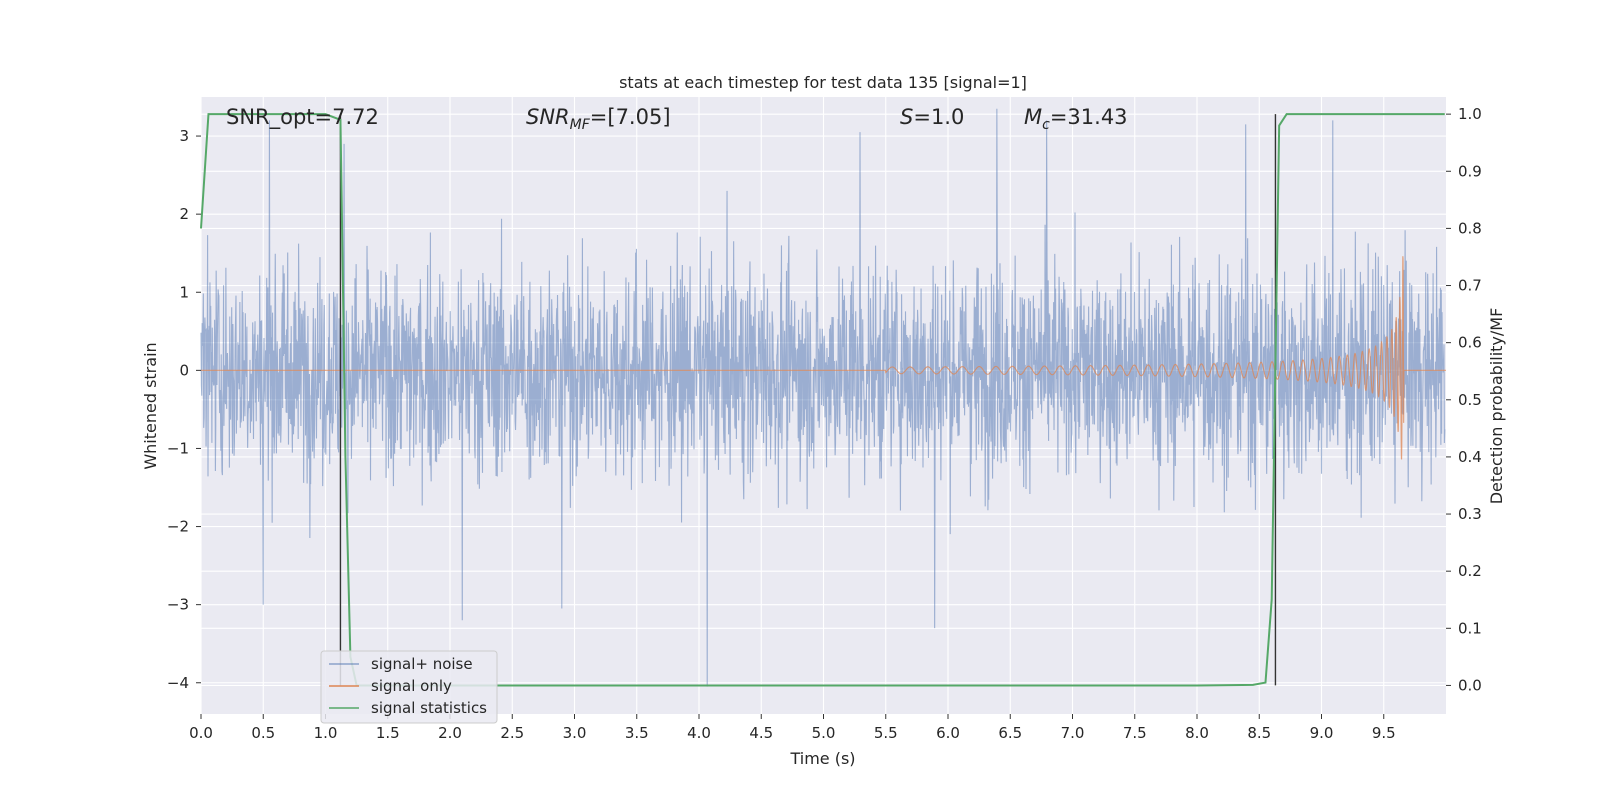 This screenshot has width=1600, height=804. I want to click on y-tick-label: 3, so click(184, 136).